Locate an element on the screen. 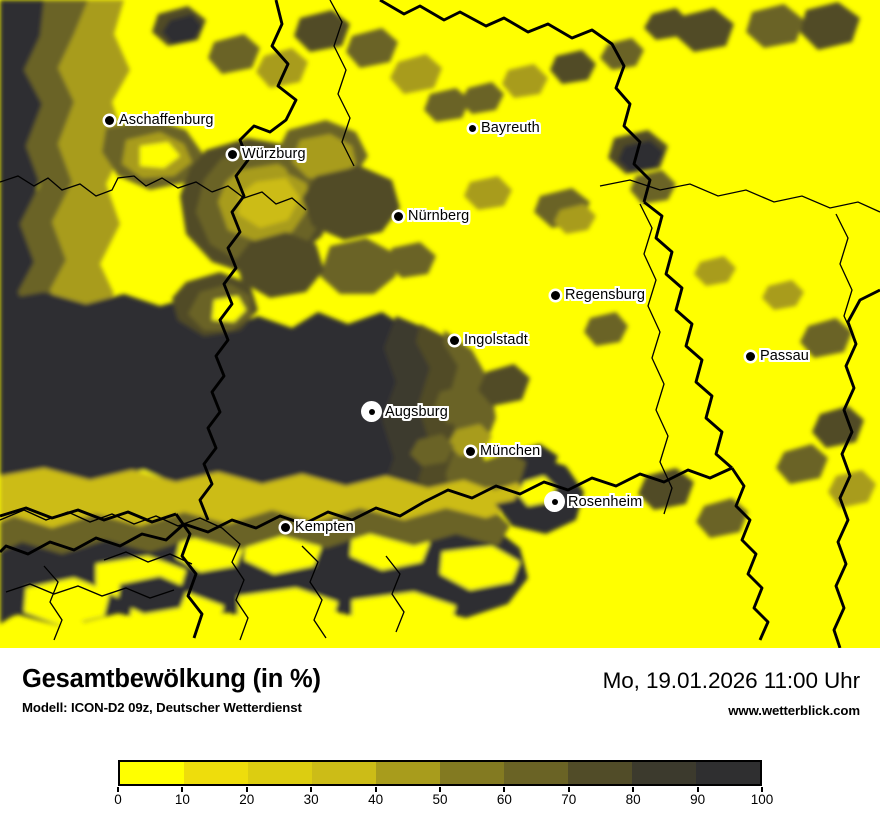  colorbar-tick-label: 70 is located at coordinates (569, 799).